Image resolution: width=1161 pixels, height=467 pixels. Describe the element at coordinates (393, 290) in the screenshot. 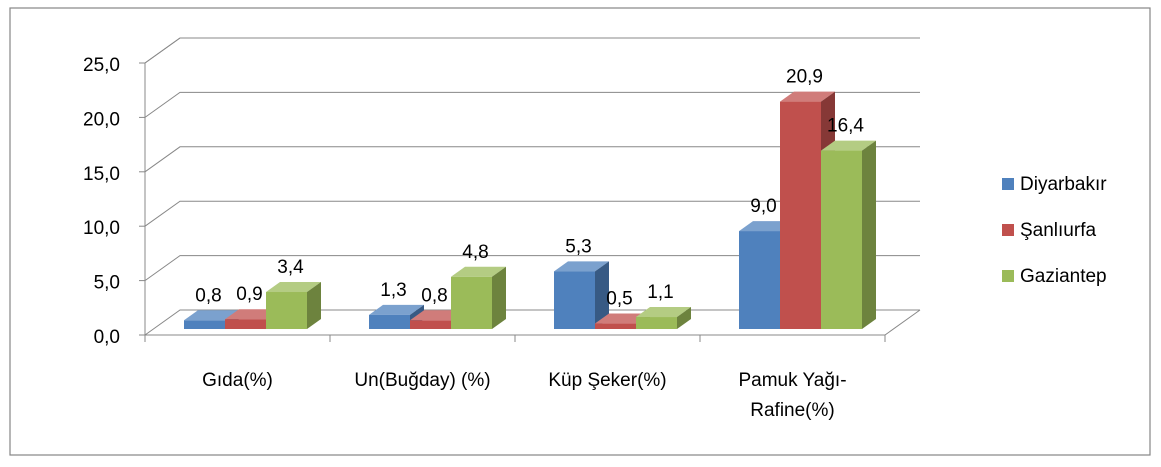

I see `value-label: 1,3` at that location.